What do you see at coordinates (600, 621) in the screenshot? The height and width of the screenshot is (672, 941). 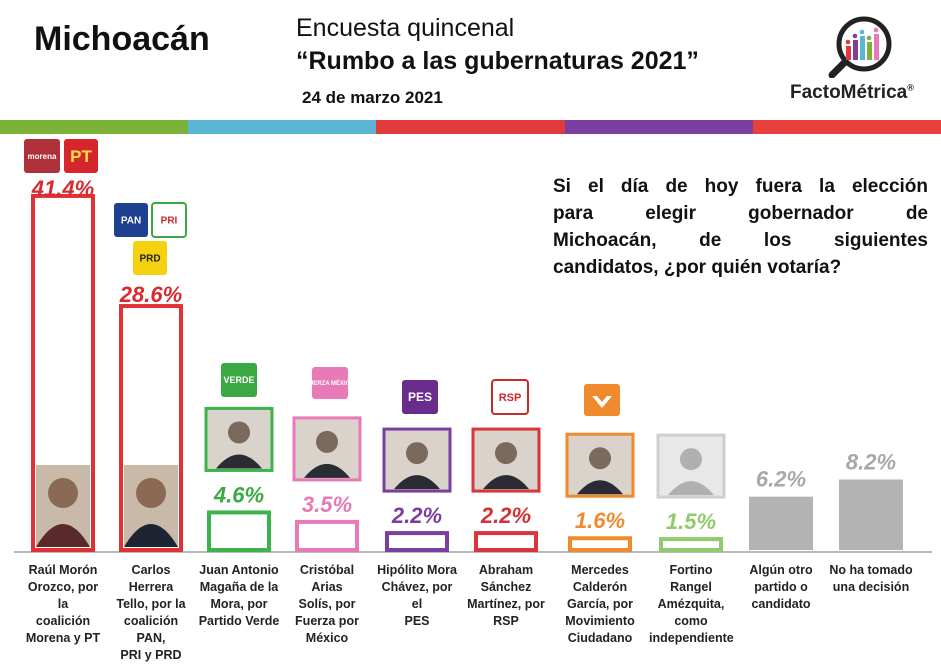 I see `candidate-label-line: Movimiento` at bounding box center [600, 621].